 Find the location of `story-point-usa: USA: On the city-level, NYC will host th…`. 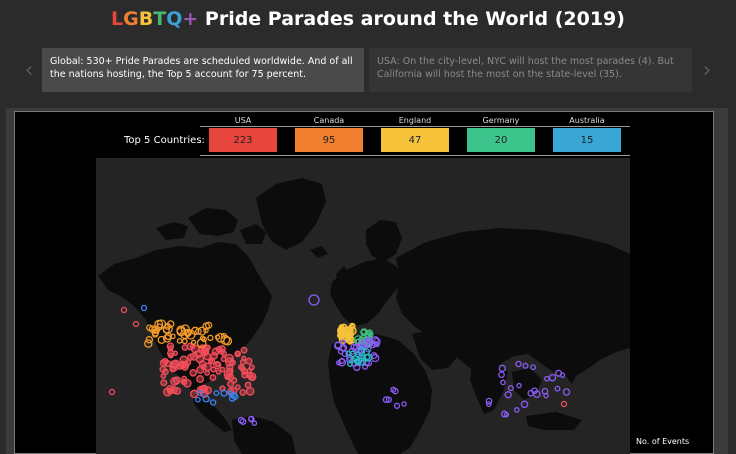

story-point-usa: USA: On the city-level, NYC will host th… is located at coordinates (530, 70).